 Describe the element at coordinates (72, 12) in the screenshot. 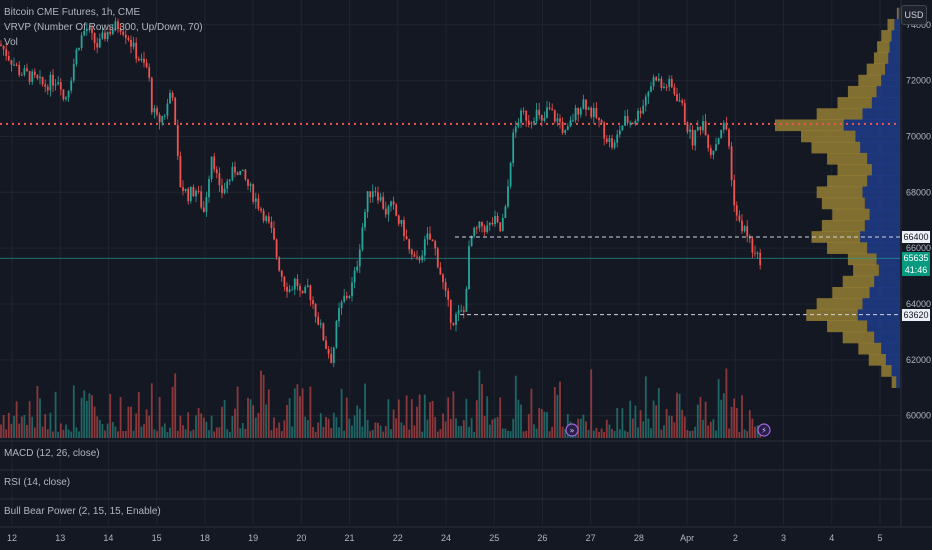

I see `symbol-title: Bitcoin CME Futures, 1h, CME` at that location.